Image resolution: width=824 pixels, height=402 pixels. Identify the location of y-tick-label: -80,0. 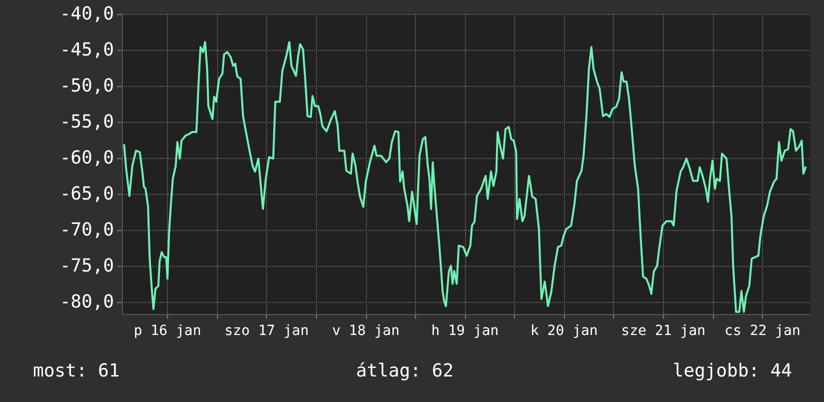
(87, 301).